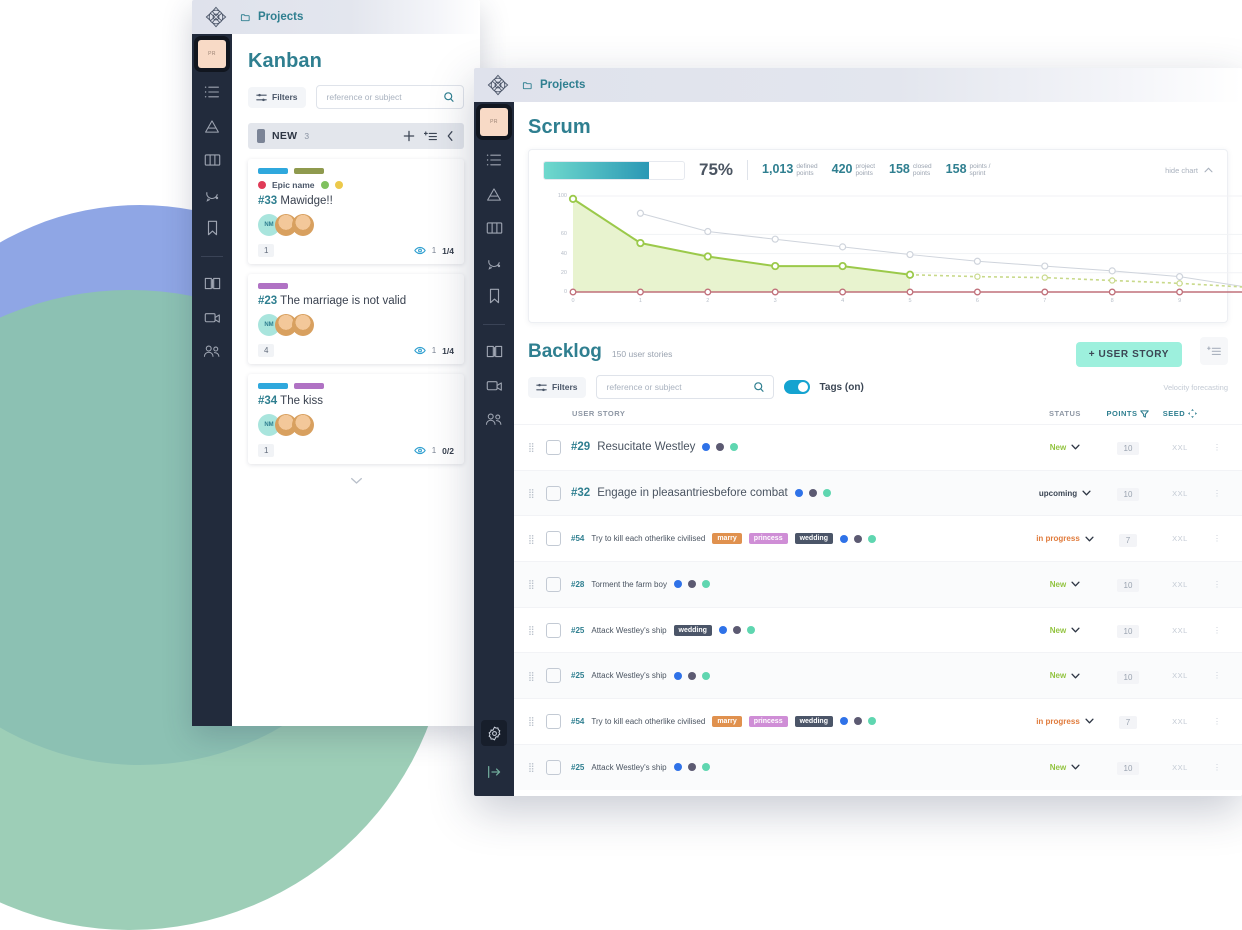  Describe the element at coordinates (494, 772) in the screenshot. I see `logout-icon` at that location.